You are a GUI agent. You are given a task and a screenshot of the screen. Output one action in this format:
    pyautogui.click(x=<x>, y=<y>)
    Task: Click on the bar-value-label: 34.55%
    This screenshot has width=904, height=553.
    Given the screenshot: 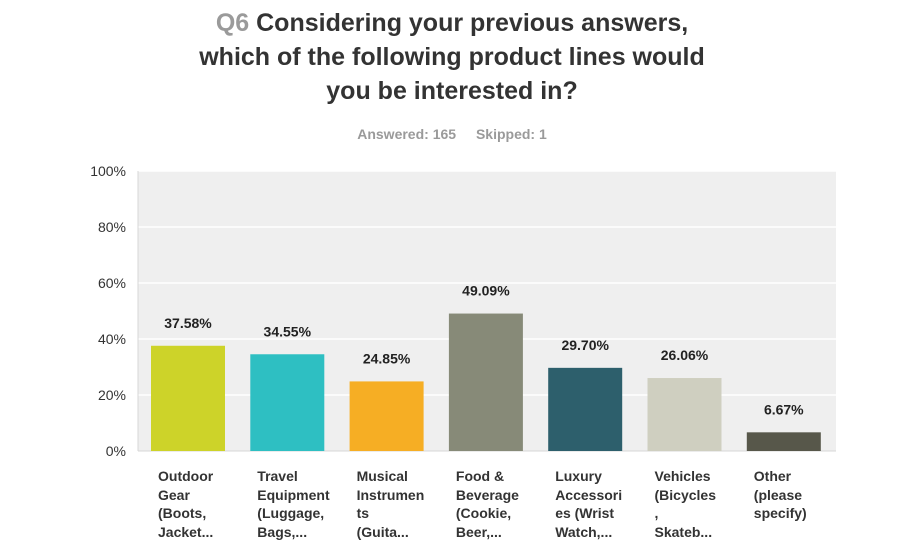 What is the action you would take?
    pyautogui.click(x=288, y=331)
    